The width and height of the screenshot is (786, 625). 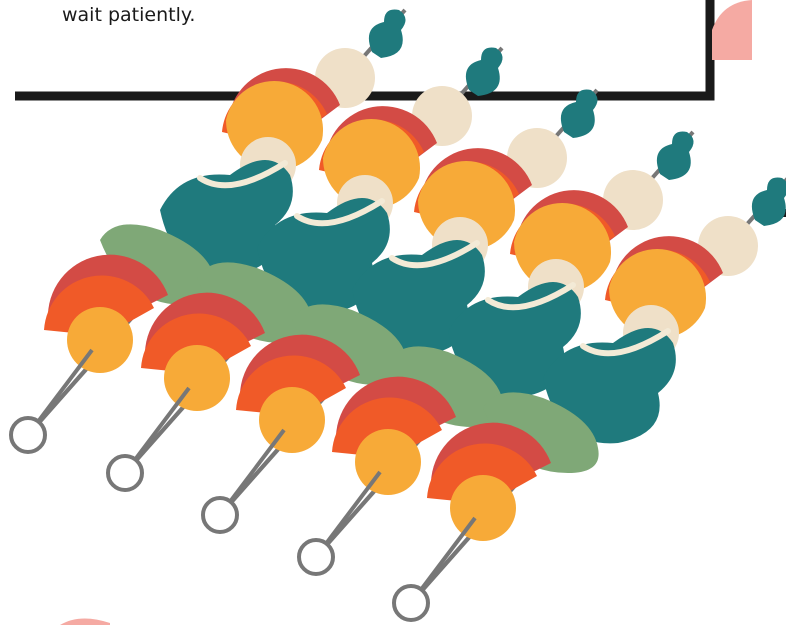 I want to click on caption-text: wait patiently., so click(x=129, y=15).